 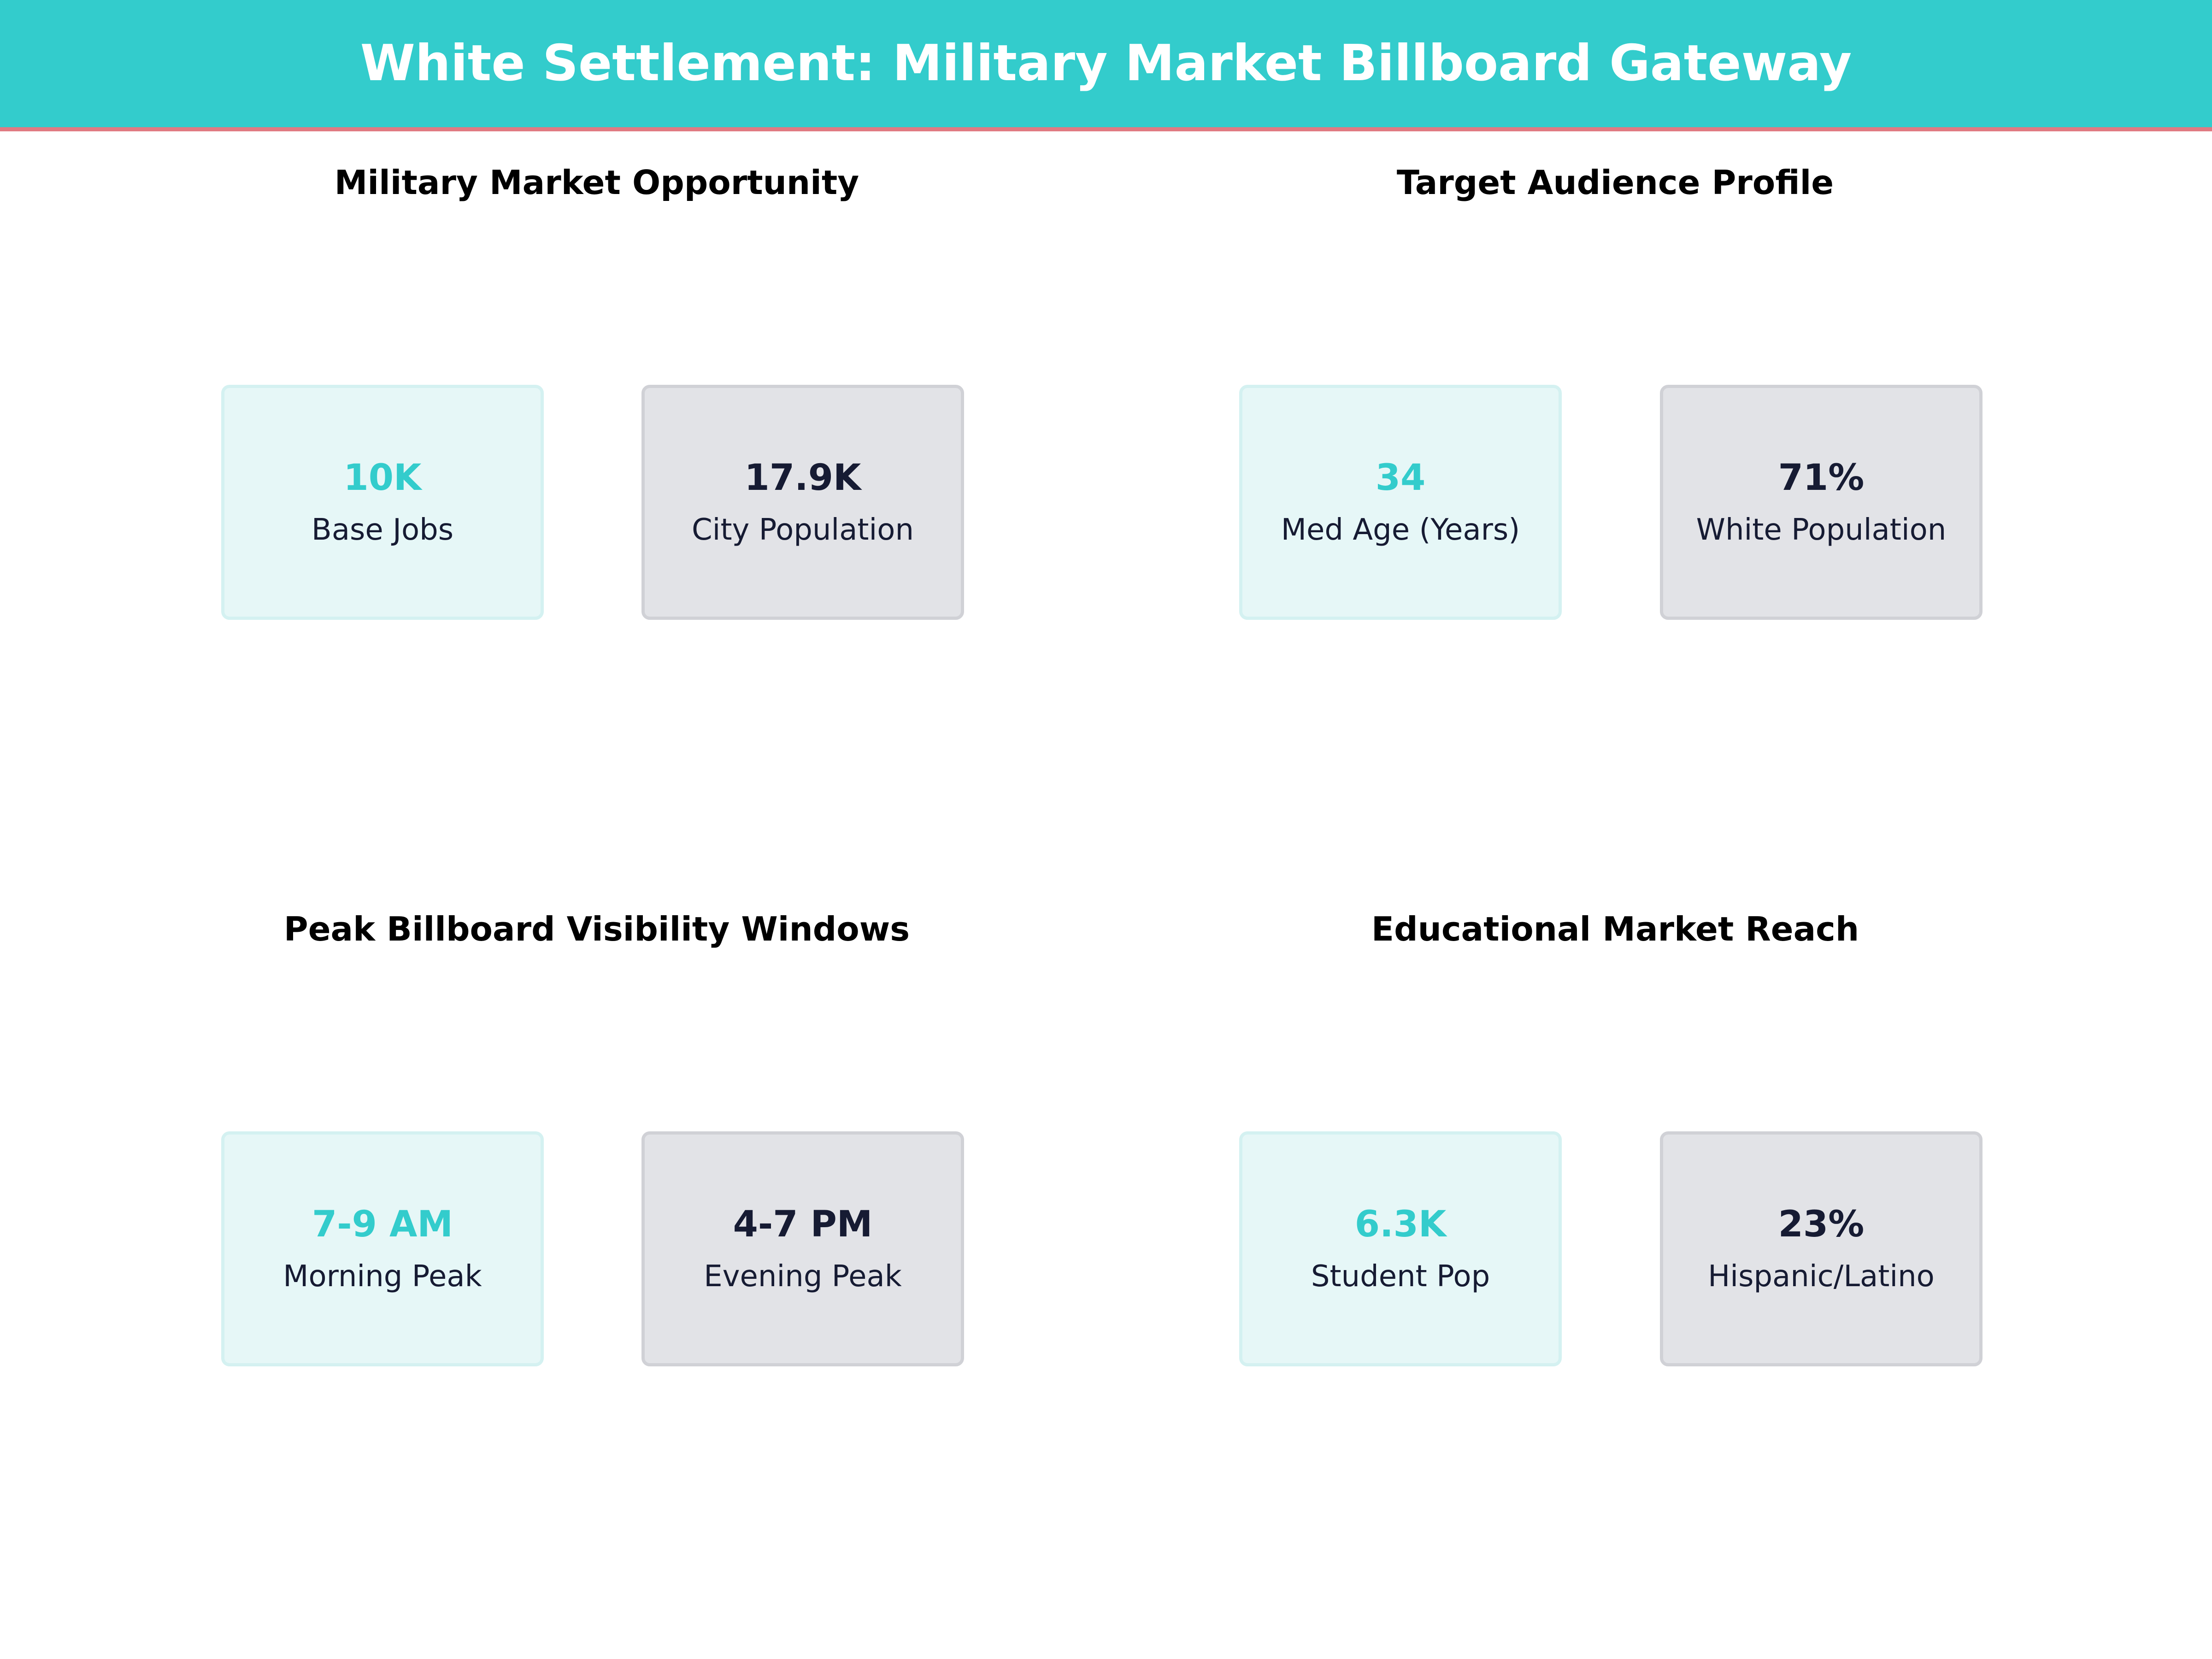 What do you see at coordinates (1821, 1276) in the screenshot?
I see `stat-label: Hispanic/Latino` at bounding box center [1821, 1276].